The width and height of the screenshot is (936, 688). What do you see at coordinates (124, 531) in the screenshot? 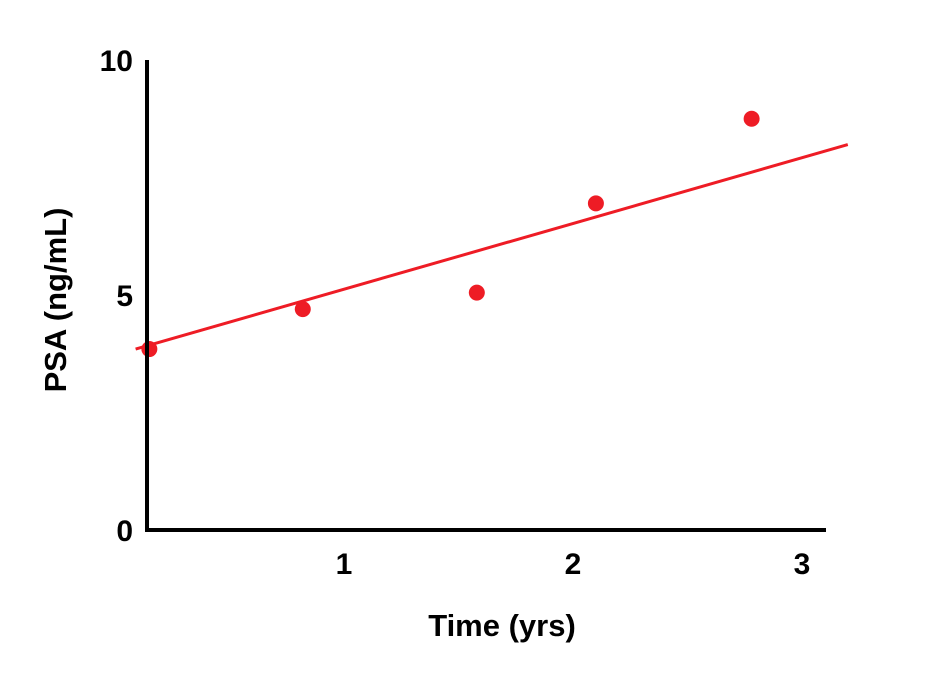
I see `y-tick-label: 0` at bounding box center [124, 531].